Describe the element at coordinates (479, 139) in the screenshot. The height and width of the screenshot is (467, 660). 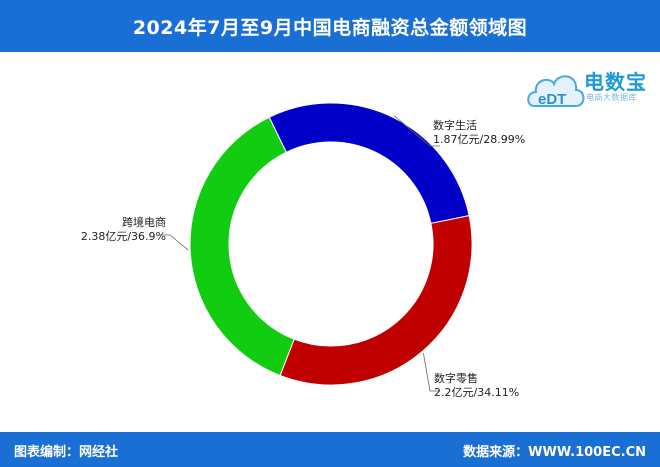
I see `slice-label-value-1: 1.87亿元/28.99%` at that location.